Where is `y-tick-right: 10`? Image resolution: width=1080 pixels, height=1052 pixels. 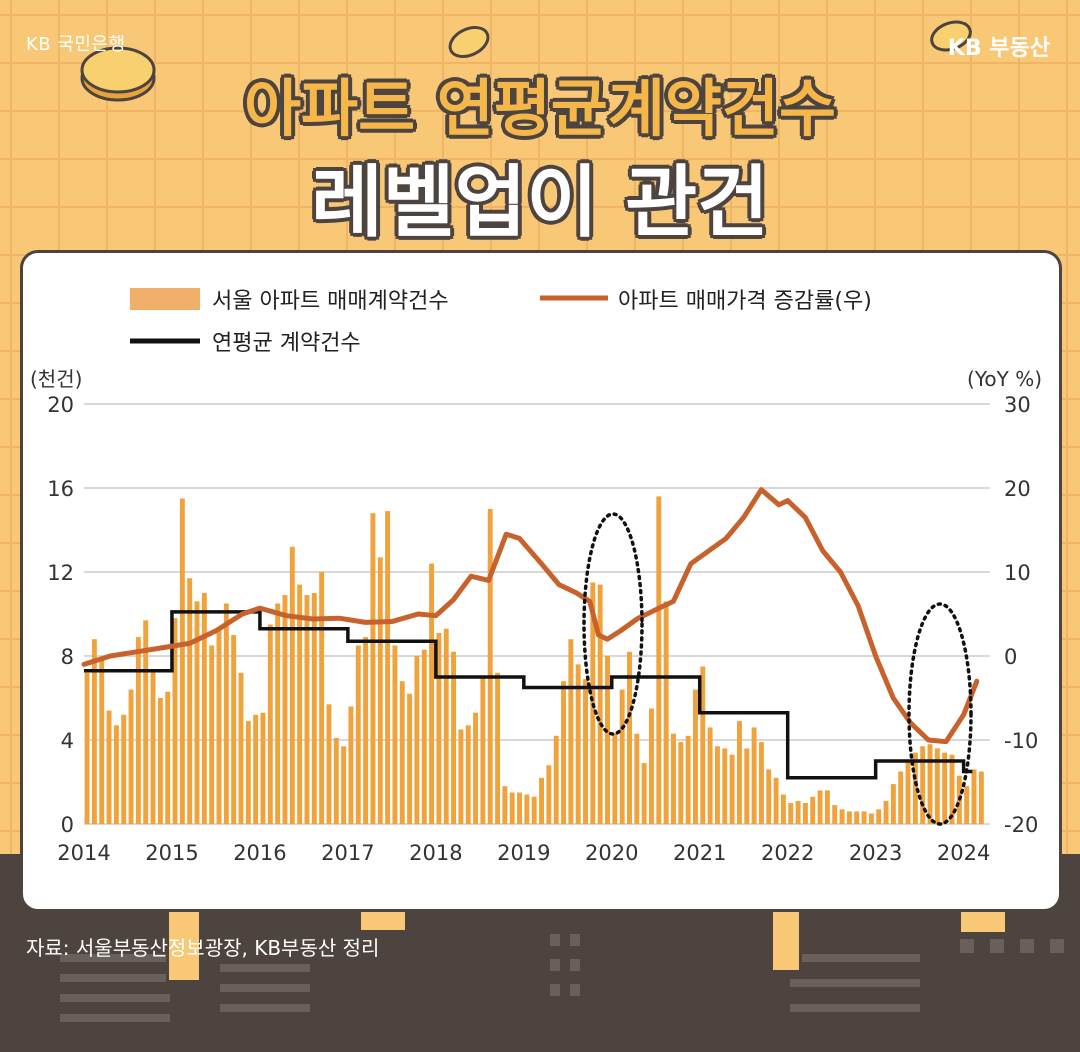
y-tick-right: 10 is located at coordinates (1017, 573).